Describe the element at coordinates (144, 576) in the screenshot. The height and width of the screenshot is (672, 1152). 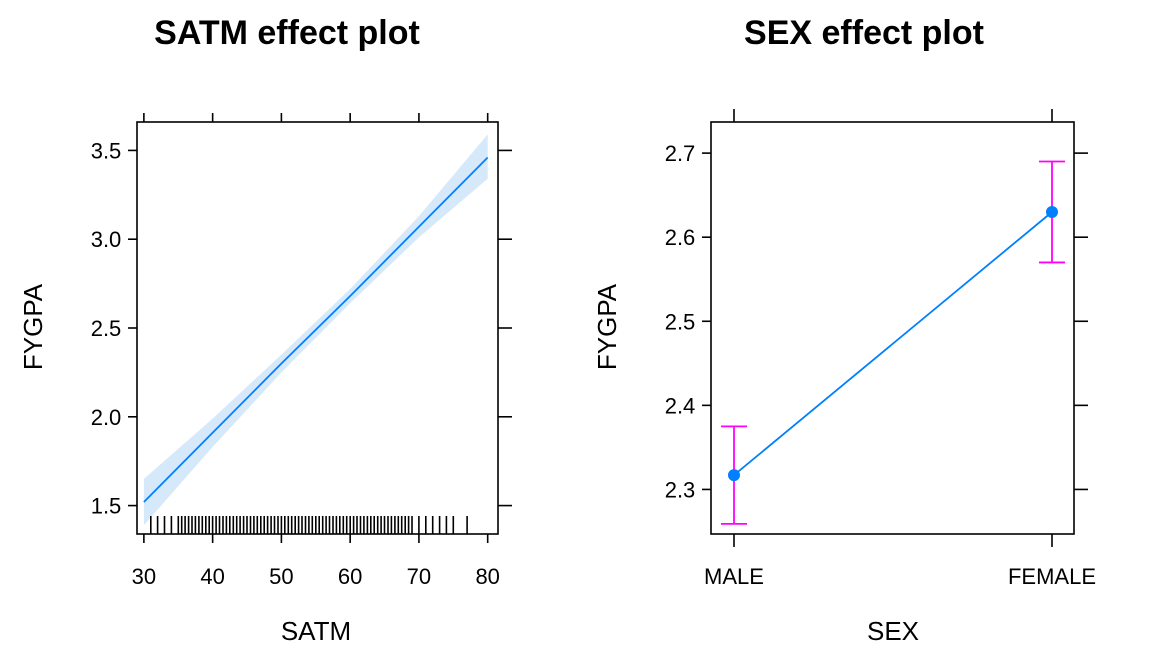
I see `x-tick-label: 30` at that location.